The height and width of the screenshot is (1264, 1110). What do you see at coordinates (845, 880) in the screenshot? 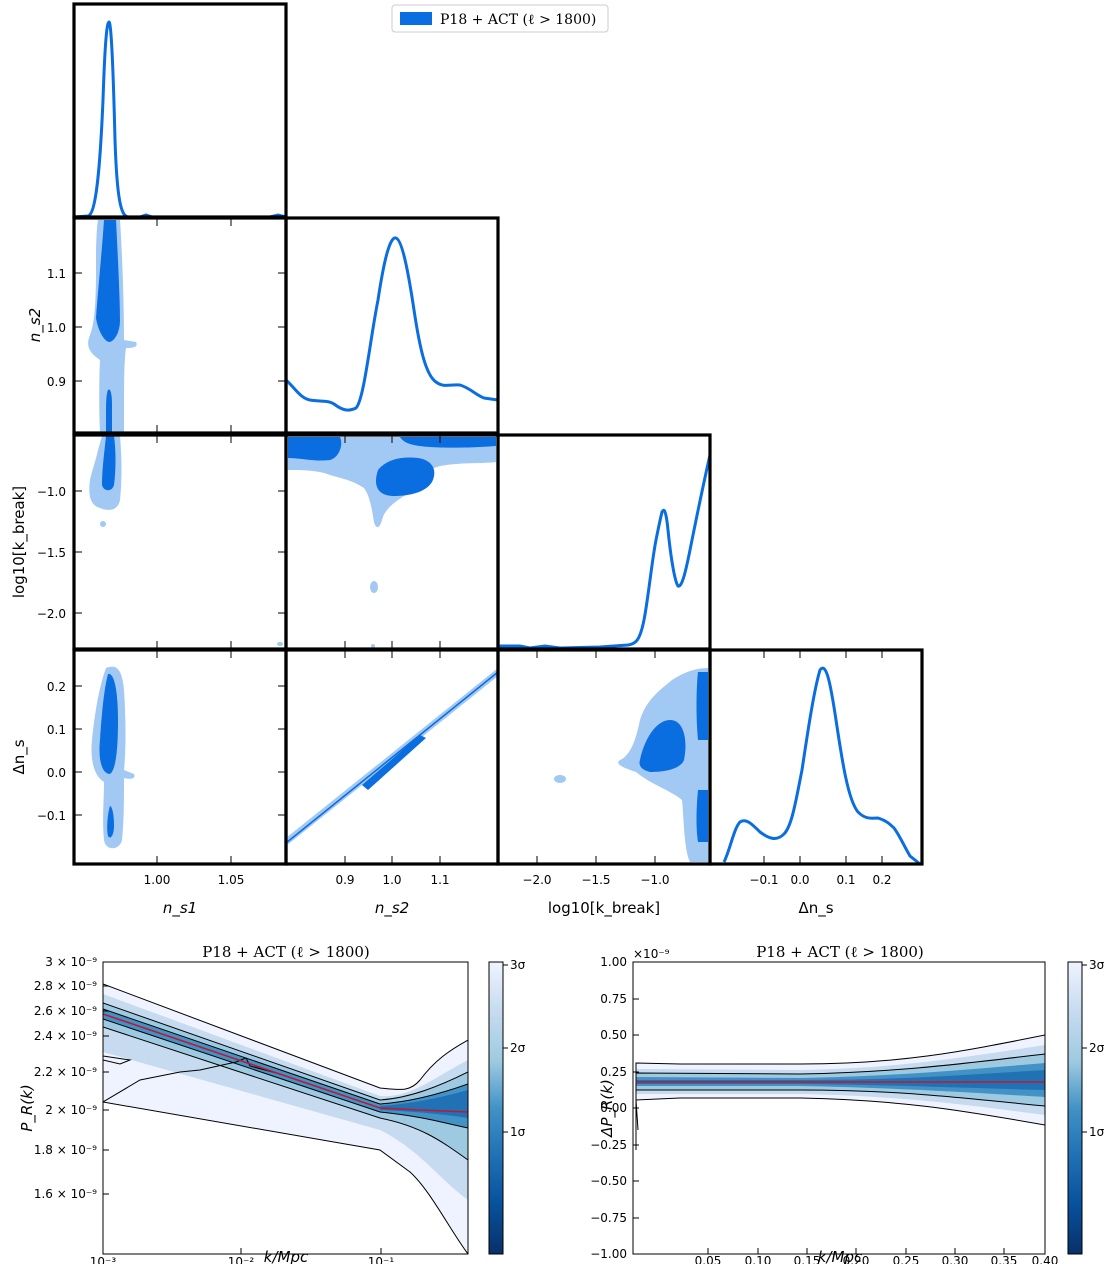
I see `xtick-label: 0.1` at bounding box center [845, 880].